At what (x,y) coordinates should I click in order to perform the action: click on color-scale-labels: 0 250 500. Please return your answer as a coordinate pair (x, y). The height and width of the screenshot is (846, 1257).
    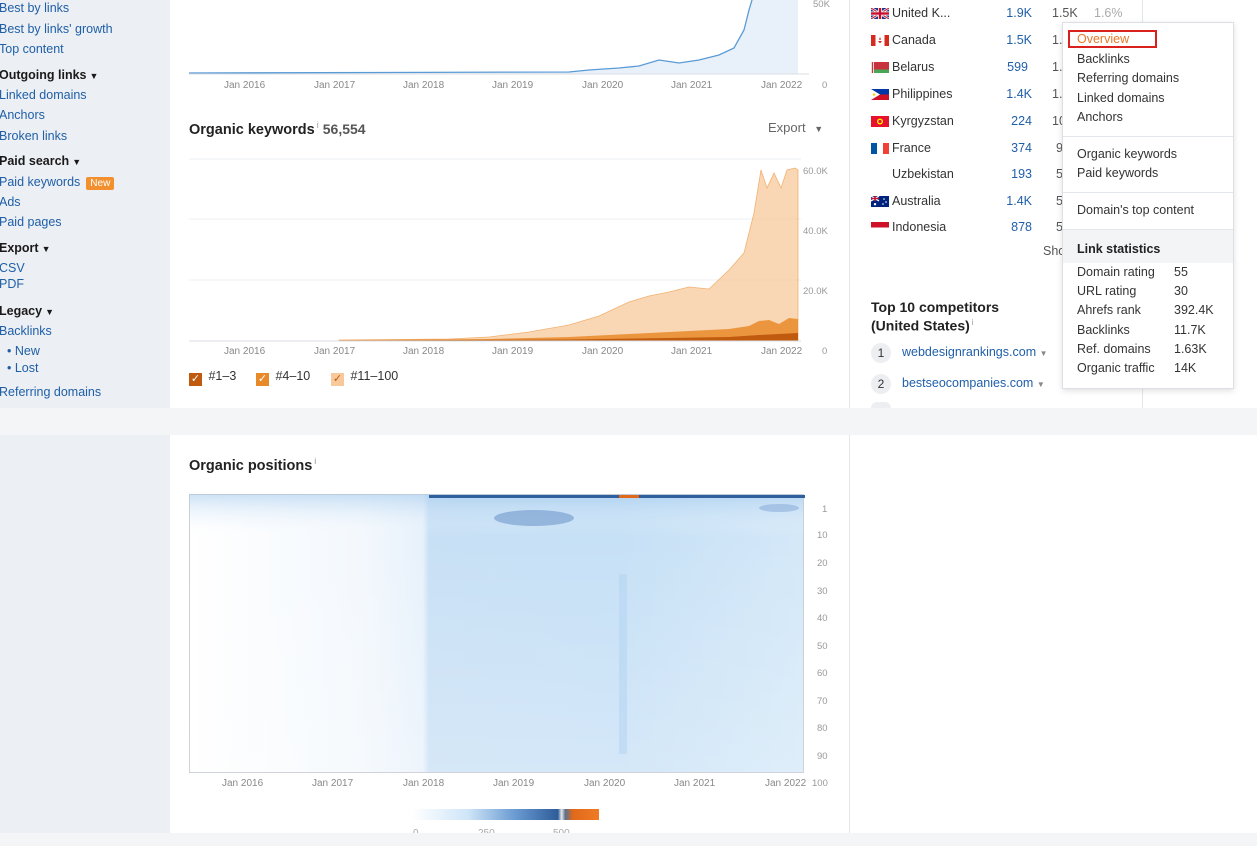
    Looking at the image, I should click on (506, 829).